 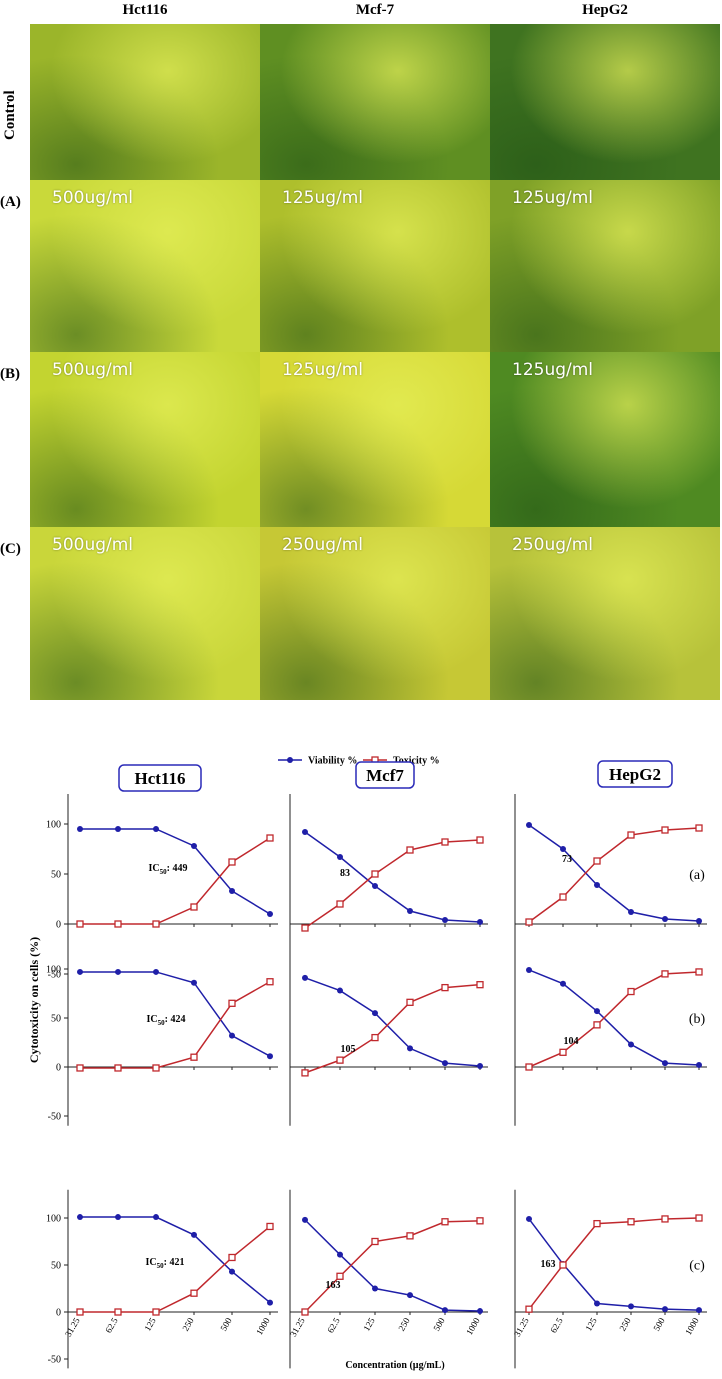 I want to click on ic50-value: 163, so click(x=333, y=1285).